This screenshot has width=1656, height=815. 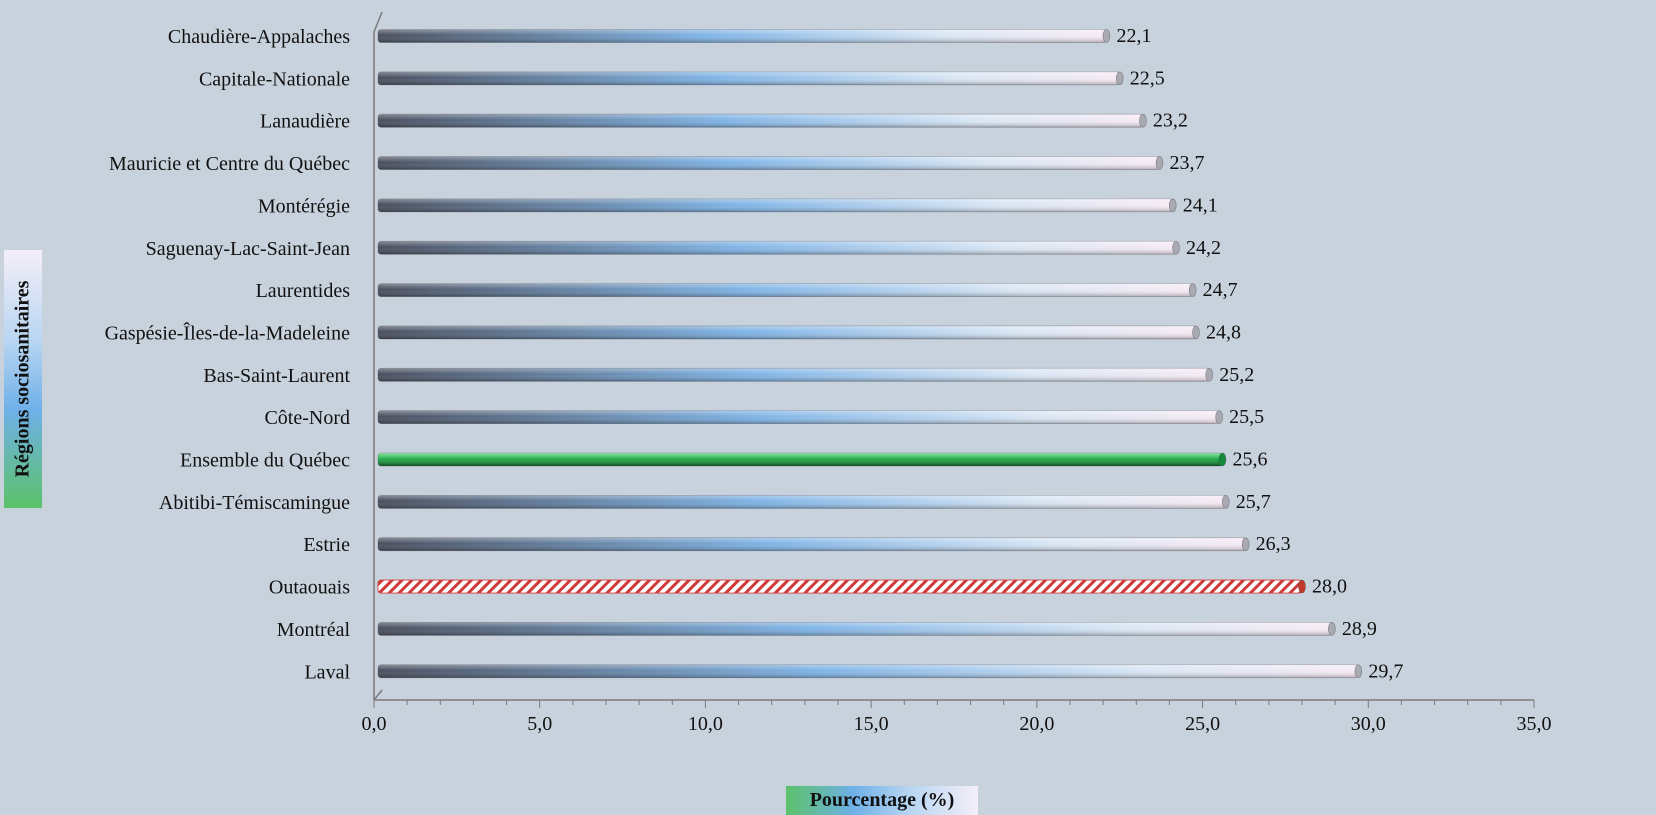 I want to click on category-label: Ensemble du Québec, so click(x=265, y=461).